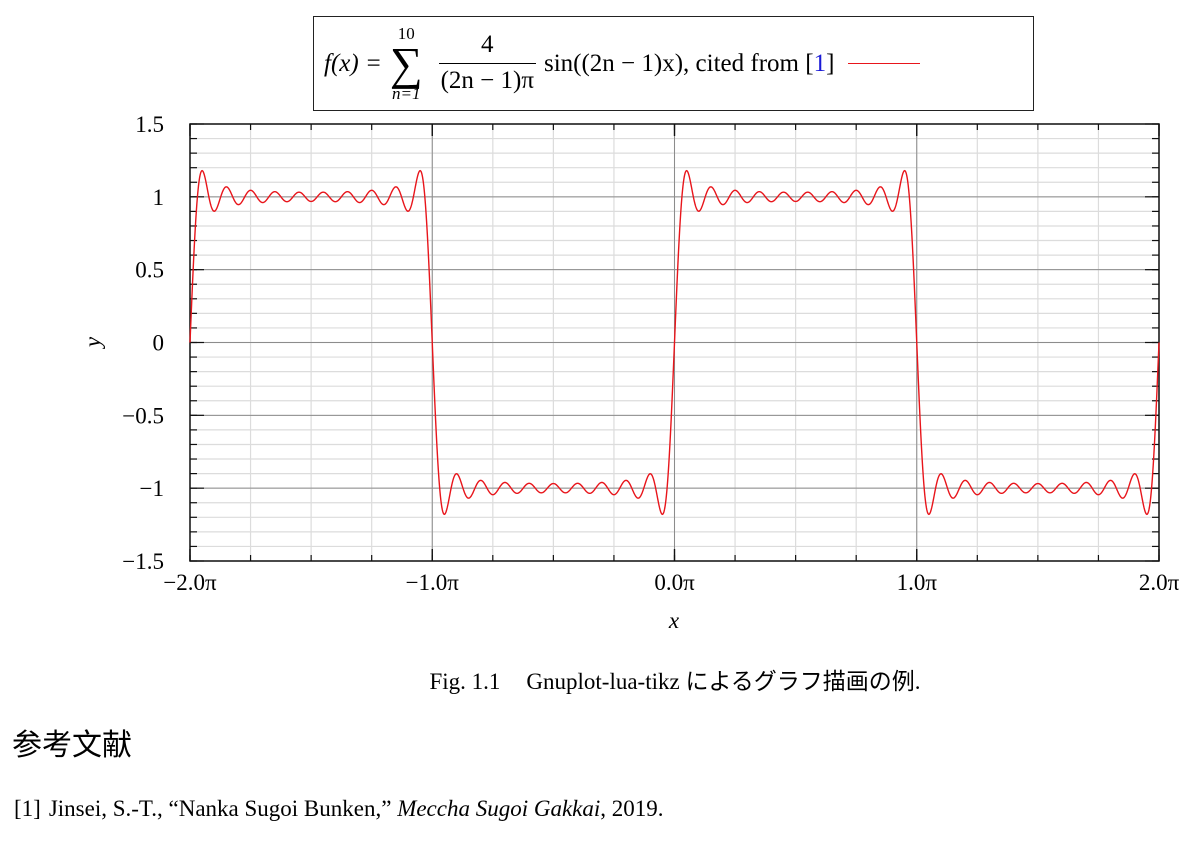 The image size is (1200, 845). What do you see at coordinates (353, 63) in the screenshot?
I see `legend-lhs: f(x) =` at bounding box center [353, 63].